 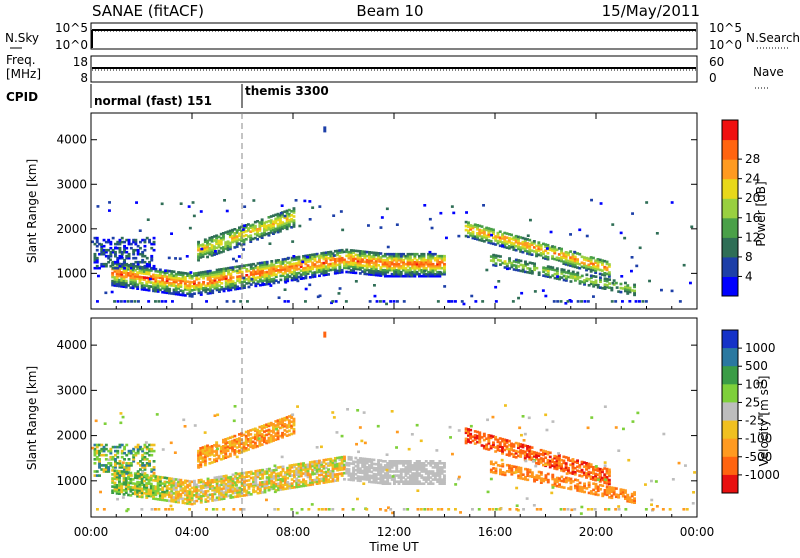 What do you see at coordinates (651, 11) in the screenshot?
I see `date-title: 15/May/2011` at bounding box center [651, 11].